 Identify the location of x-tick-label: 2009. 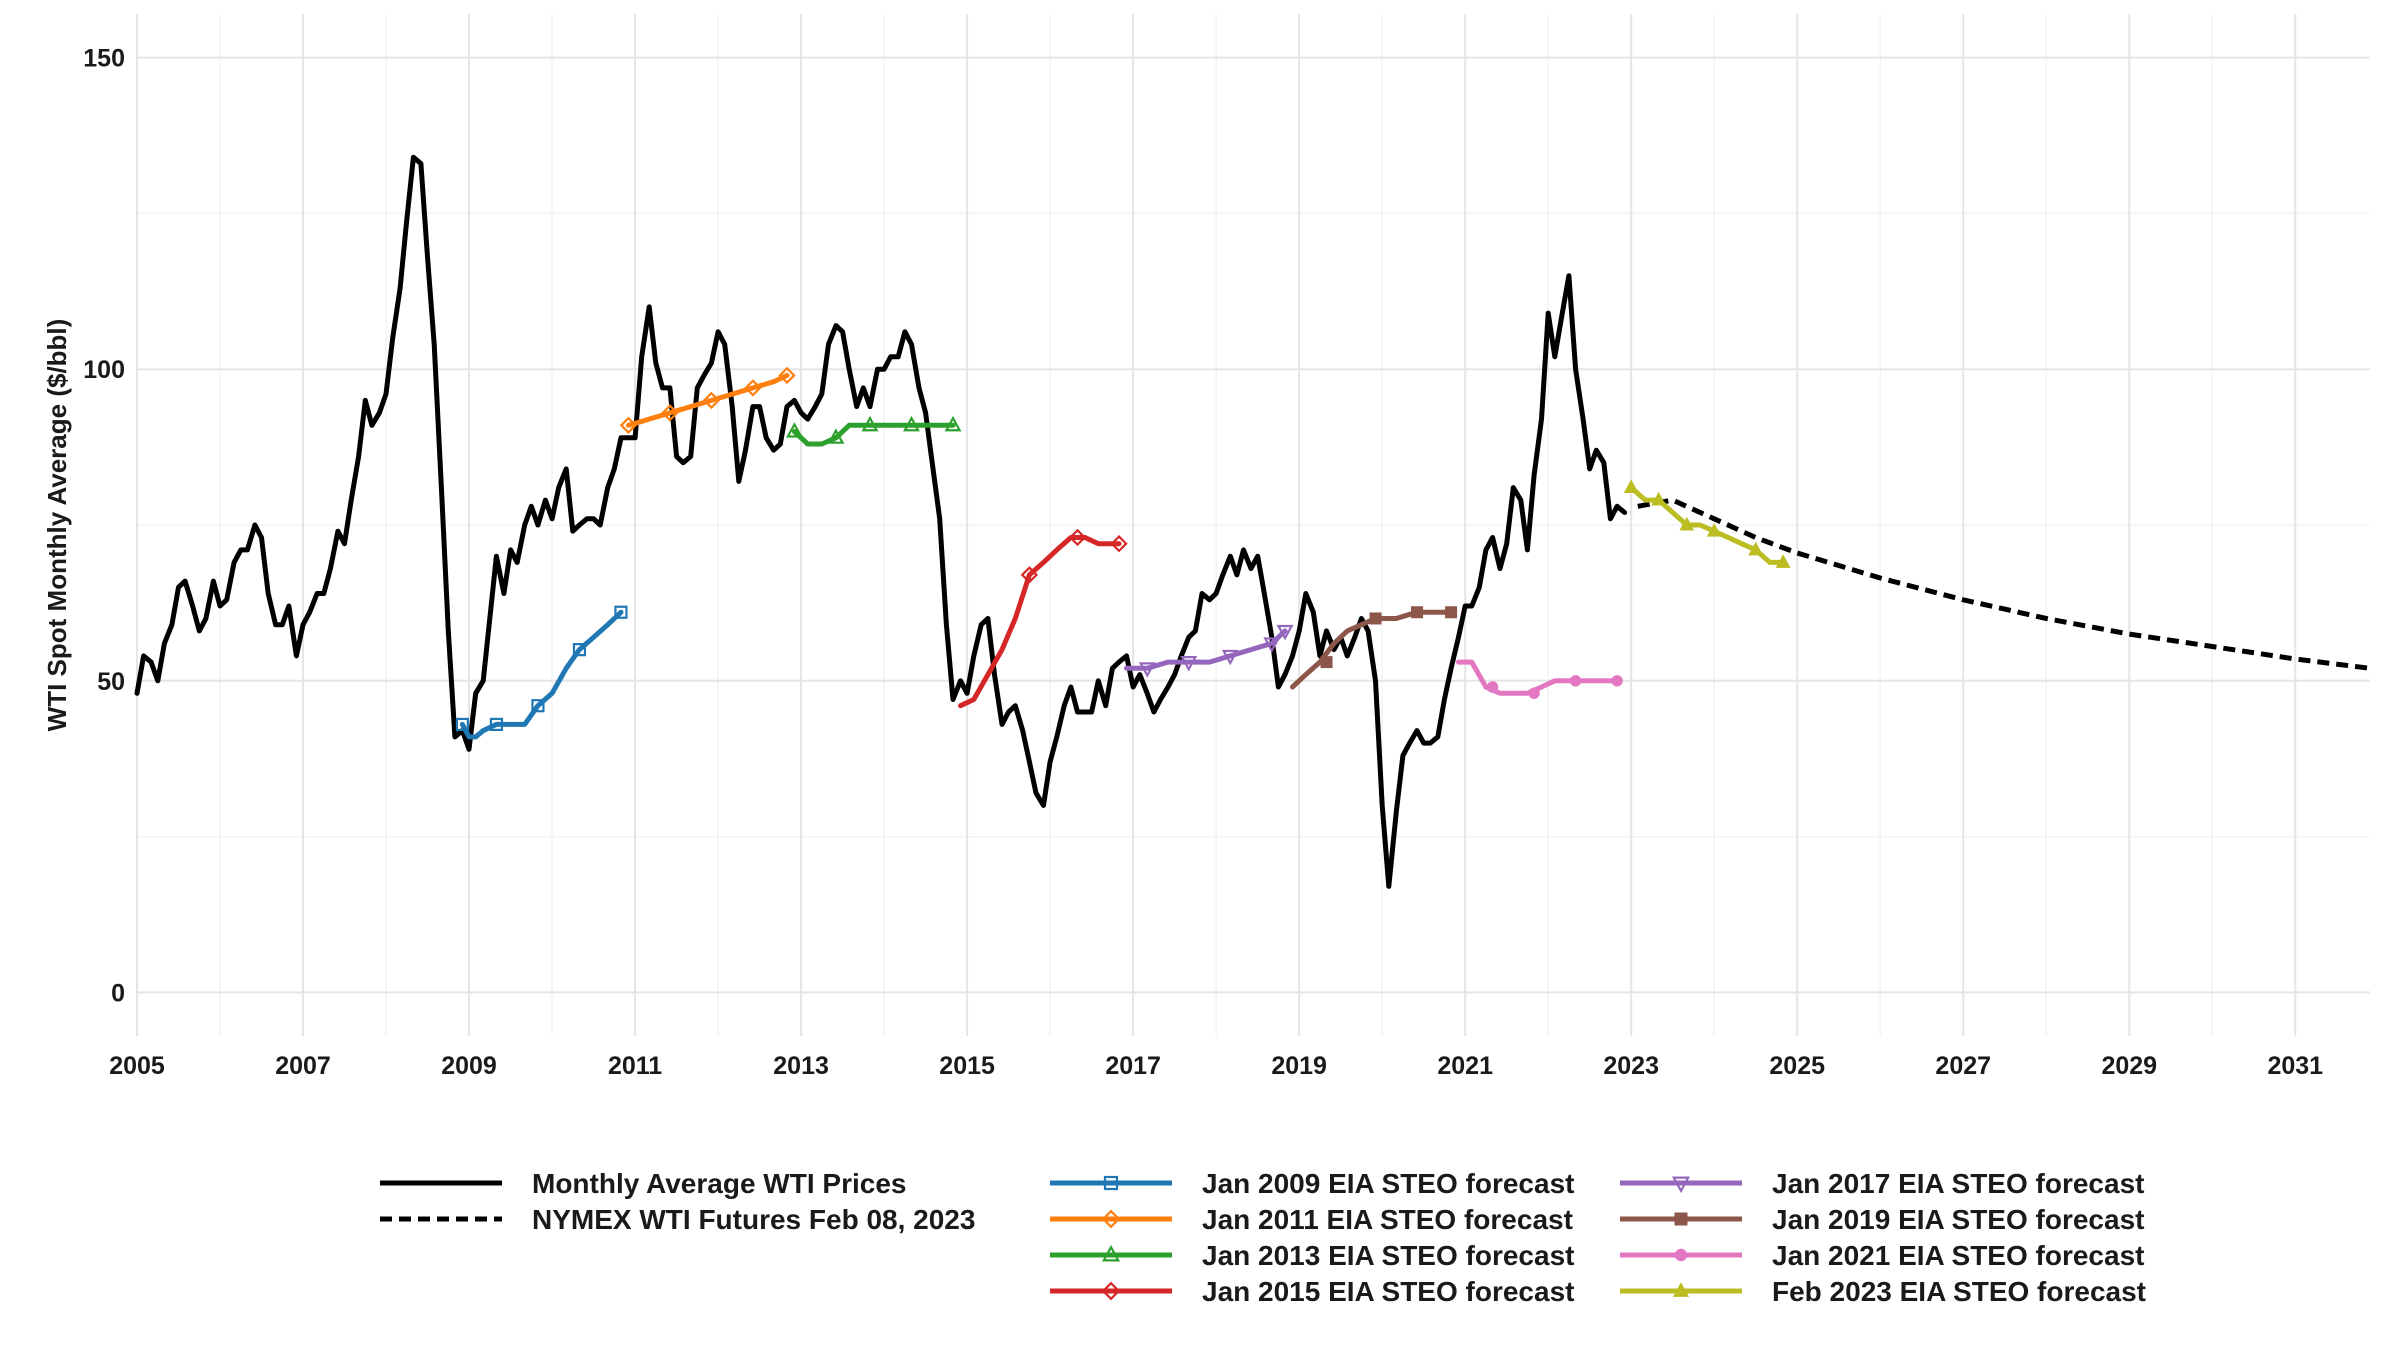
(469, 1066).